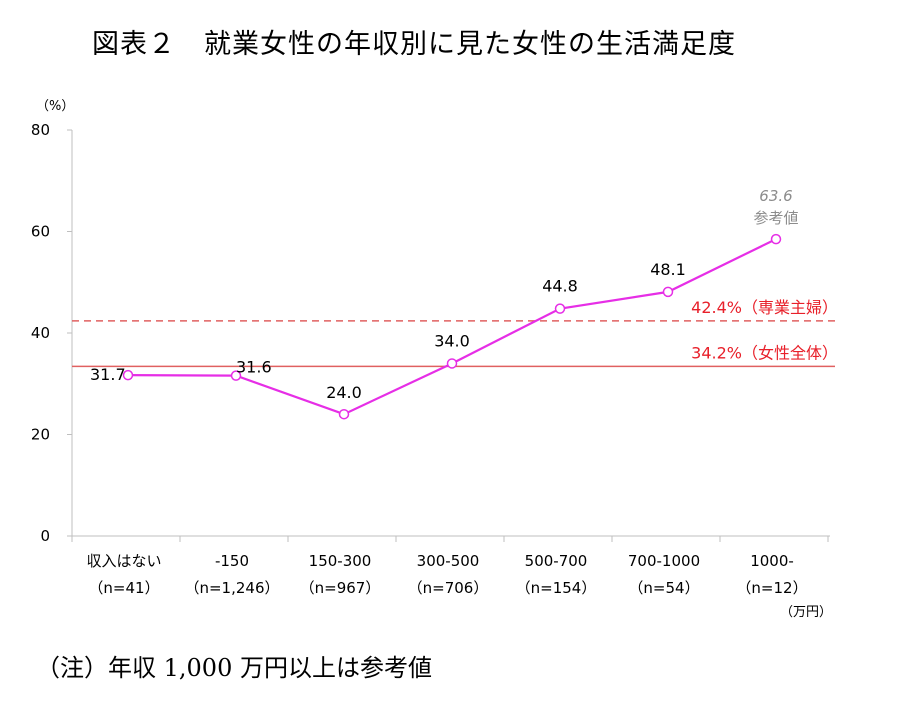 The image size is (899, 710). I want to click on data-label: 24.0, so click(344, 392).